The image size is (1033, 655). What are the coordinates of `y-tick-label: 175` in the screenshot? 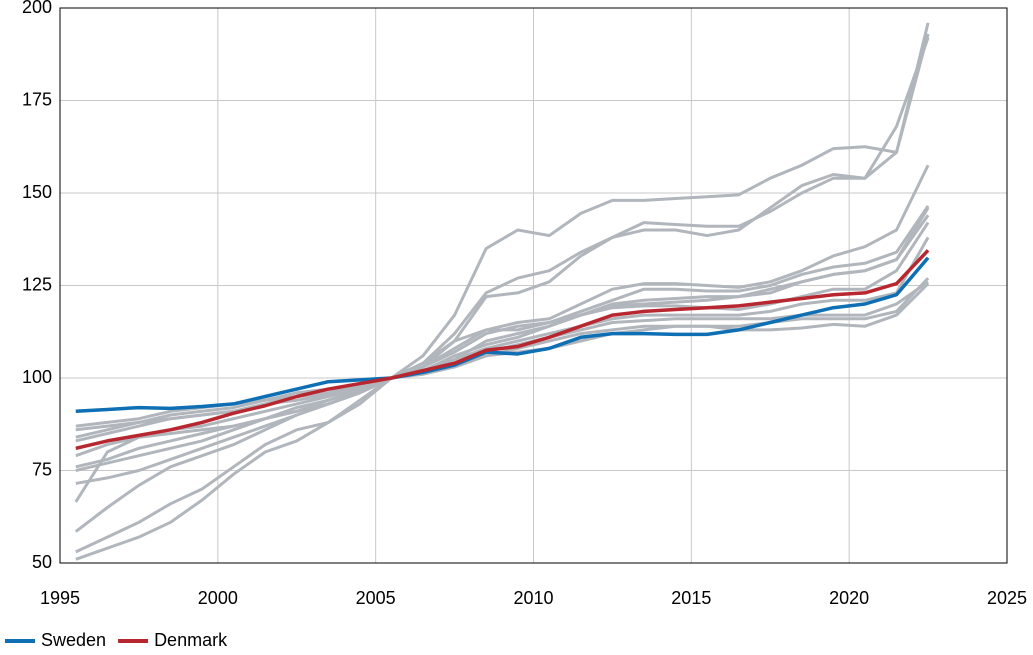 It's located at (37, 99).